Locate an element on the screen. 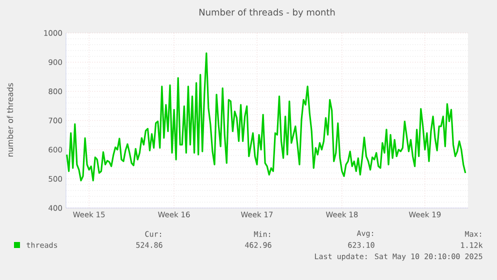  y-axis-title: number of threads is located at coordinates (10, 119).